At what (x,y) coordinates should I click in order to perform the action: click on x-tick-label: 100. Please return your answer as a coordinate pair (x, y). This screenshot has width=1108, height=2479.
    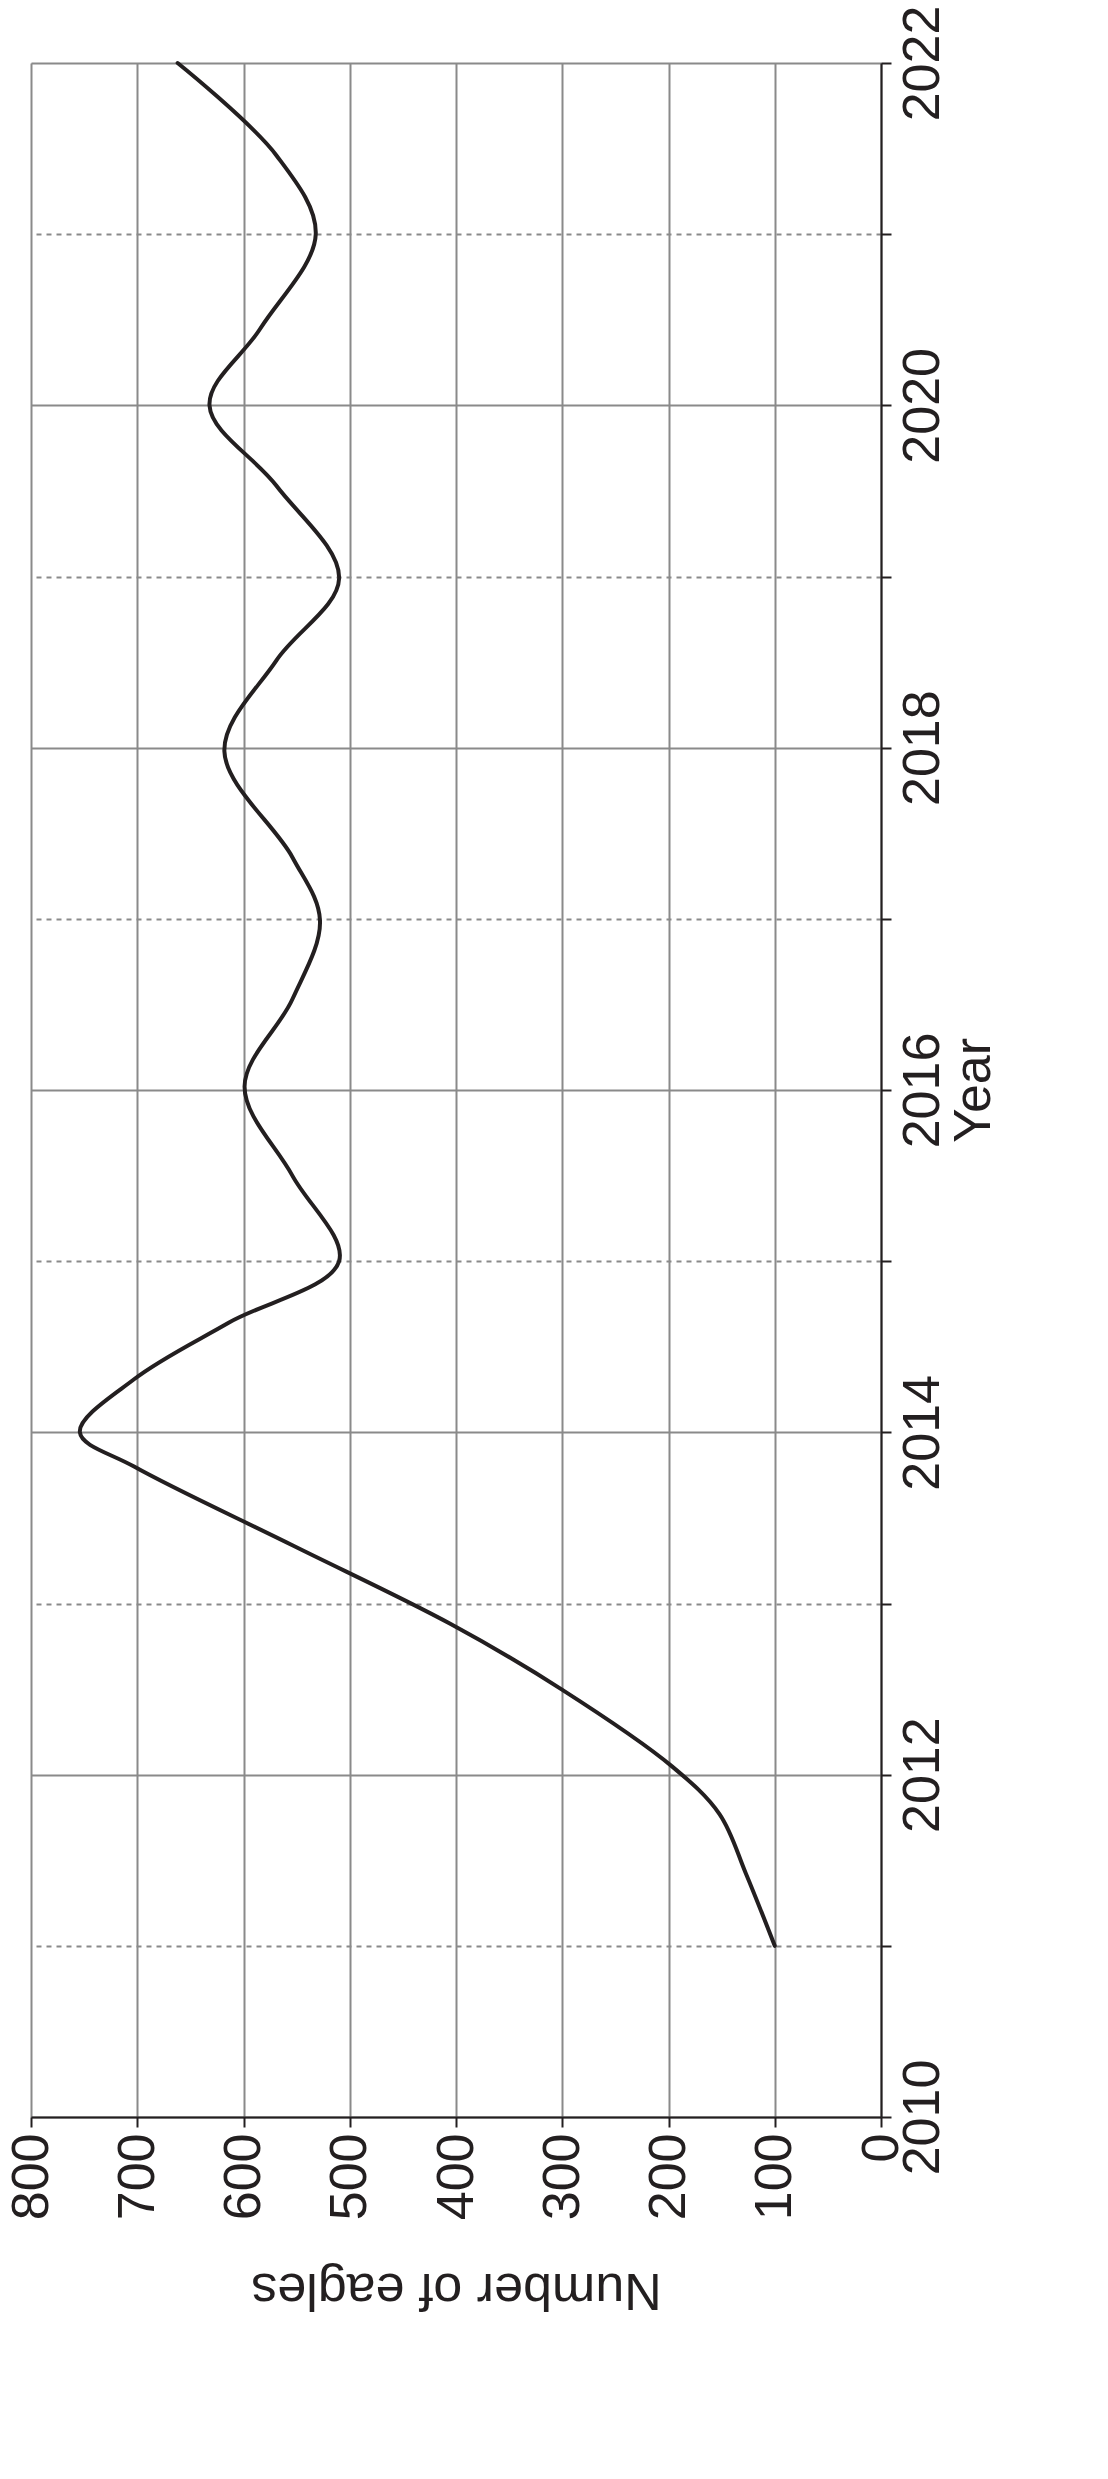
    Looking at the image, I should click on (773, 2177).